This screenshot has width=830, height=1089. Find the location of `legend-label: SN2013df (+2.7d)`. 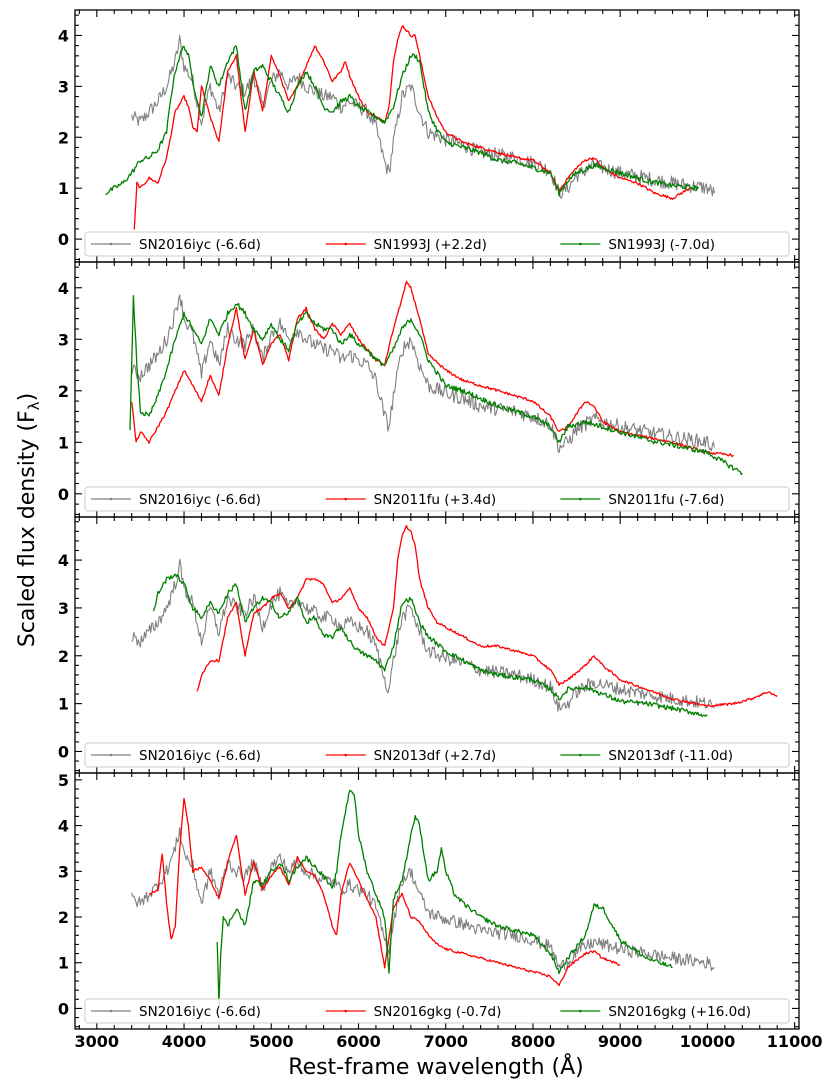

legend-label: SN2013df (+2.7d) is located at coordinates (435, 756).